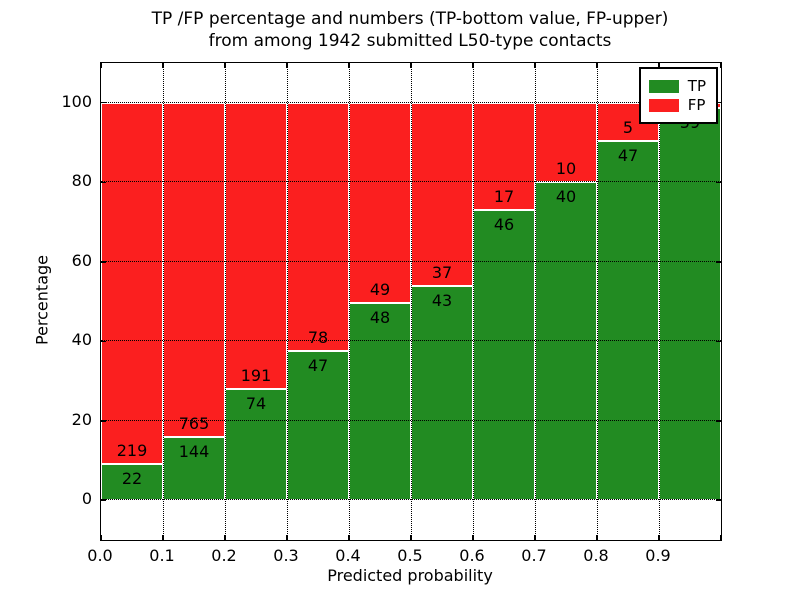  What do you see at coordinates (81, 340) in the screenshot?
I see `y-tick-label: 40` at bounding box center [81, 340].